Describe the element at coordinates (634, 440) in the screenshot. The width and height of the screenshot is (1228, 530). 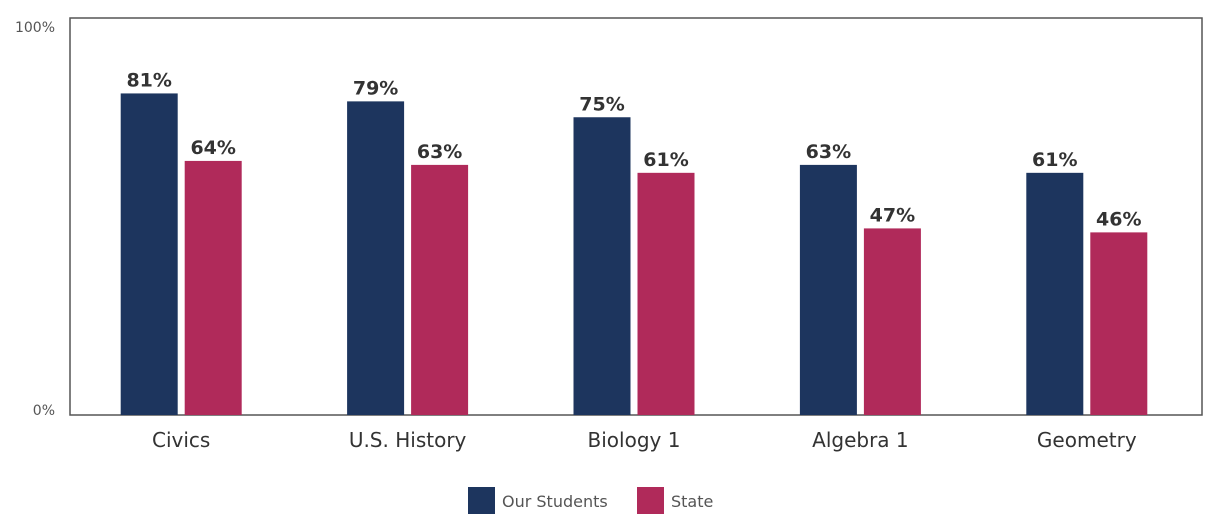
I see `category-label: Biology 1` at that location.